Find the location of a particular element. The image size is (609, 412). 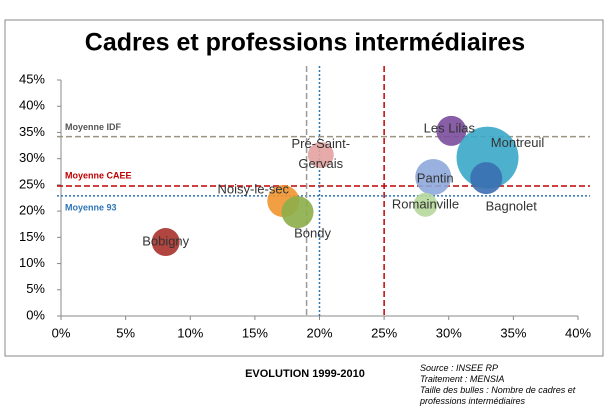

y-tick-label: 20% is located at coordinates (32, 210).